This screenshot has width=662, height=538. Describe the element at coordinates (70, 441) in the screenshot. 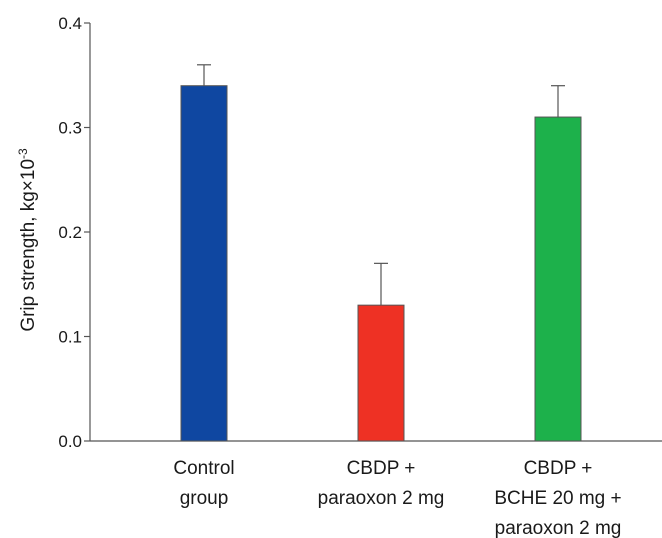

I see `y-tick-label: 0.0` at that location.